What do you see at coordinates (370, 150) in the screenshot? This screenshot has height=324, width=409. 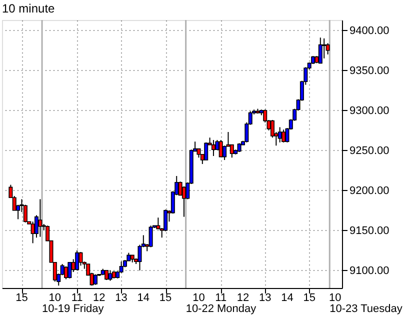 I see `y-tick-label: 9250.00` at bounding box center [370, 150].